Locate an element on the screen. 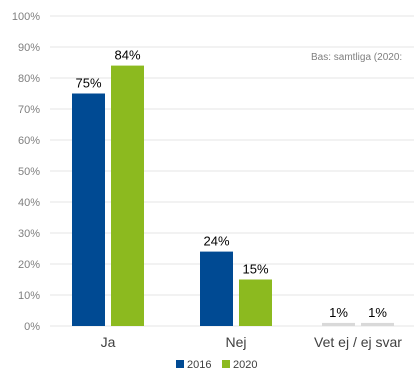  x-axis: Ja Nej Vet ej / ej svar is located at coordinates (252, 342).